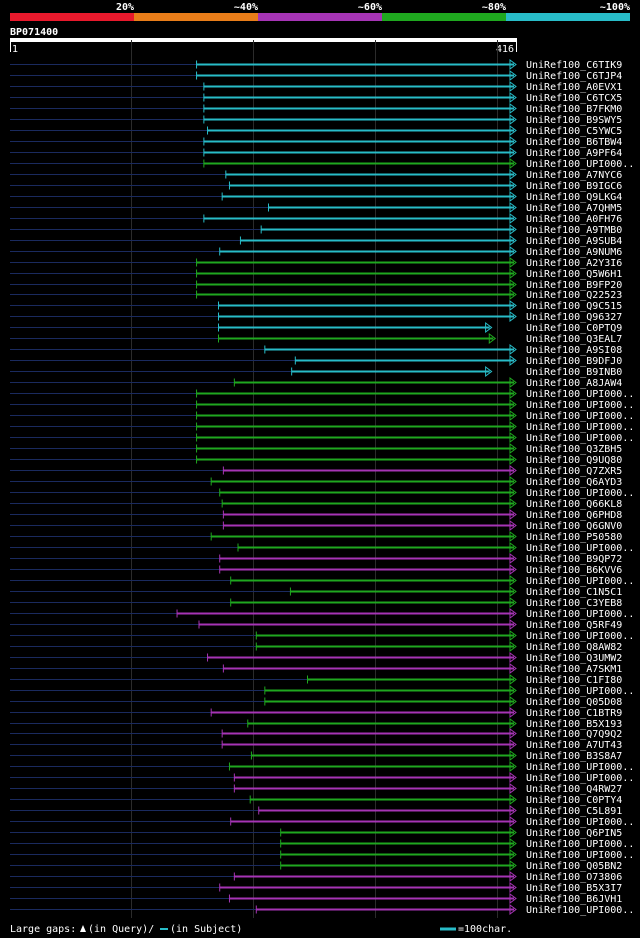 The height and width of the screenshot is (938, 640). Describe the element at coordinates (574, 603) in the screenshot. I see `hit-label: UniRef100_C3YEB8` at that location.